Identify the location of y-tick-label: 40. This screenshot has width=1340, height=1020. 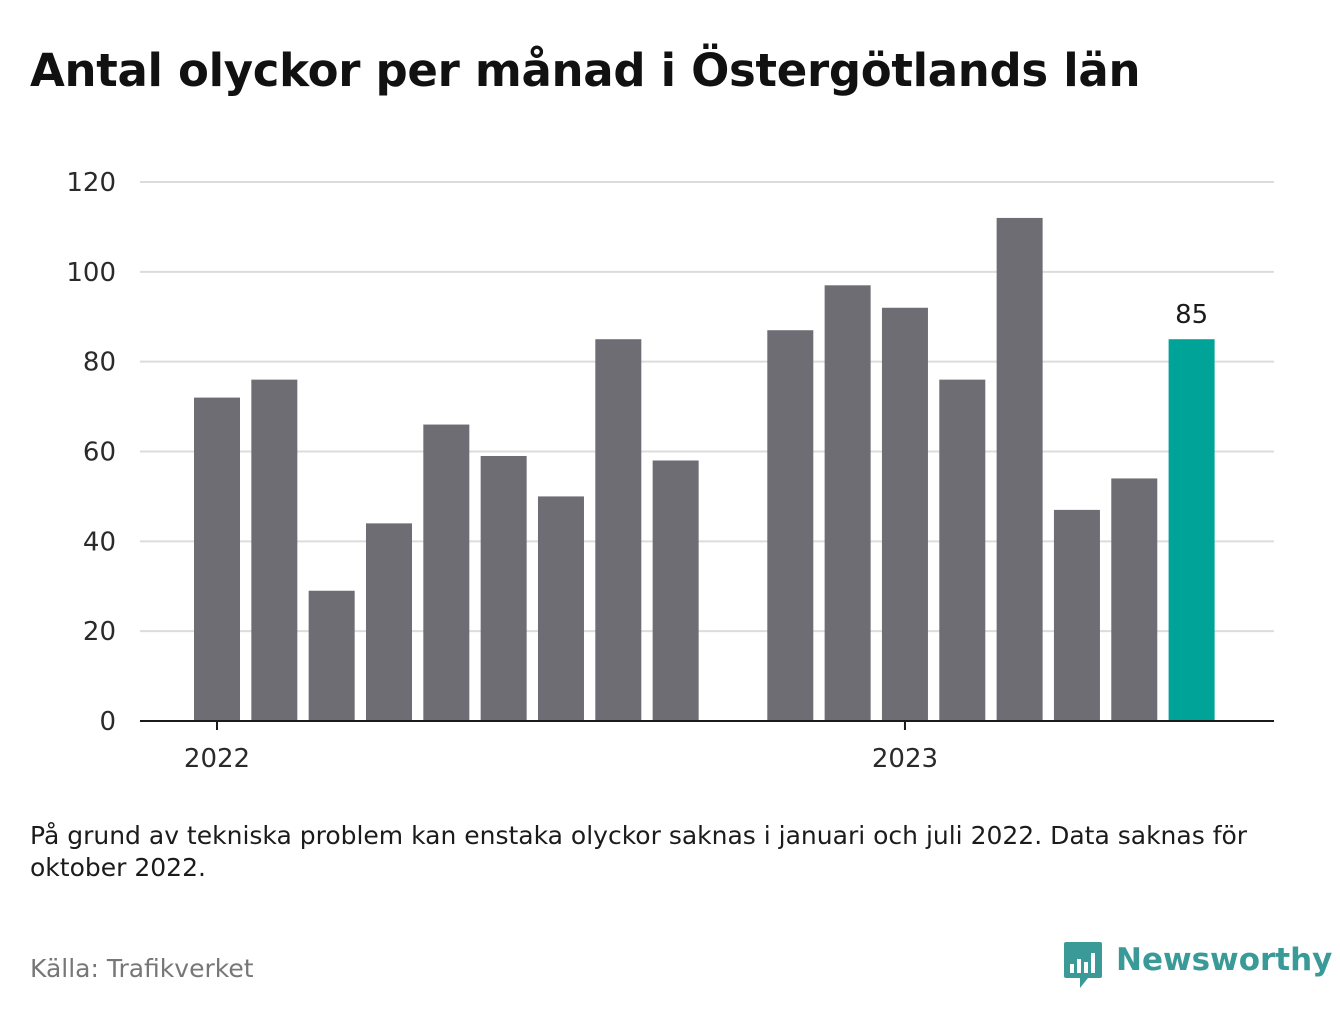
(99, 542).